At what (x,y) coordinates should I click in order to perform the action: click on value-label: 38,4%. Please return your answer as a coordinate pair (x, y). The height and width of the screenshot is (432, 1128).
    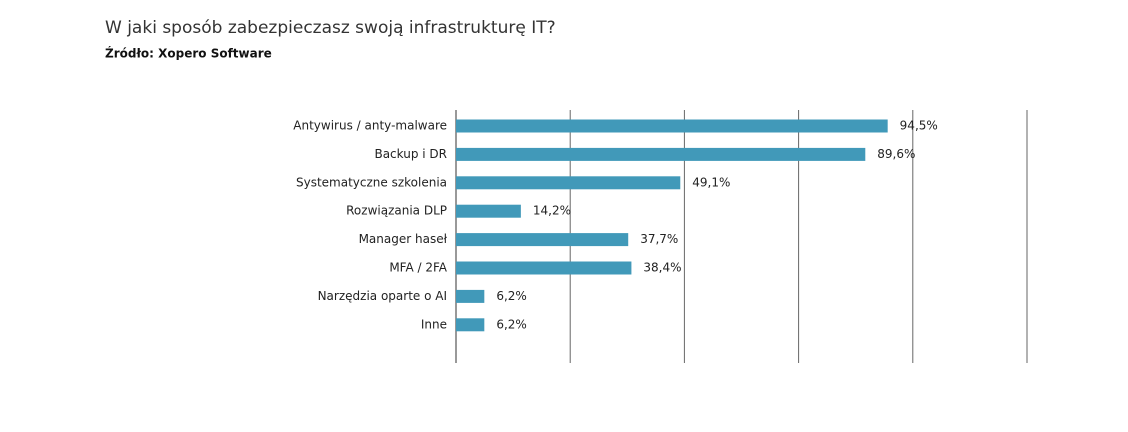
    Looking at the image, I should click on (662, 268).